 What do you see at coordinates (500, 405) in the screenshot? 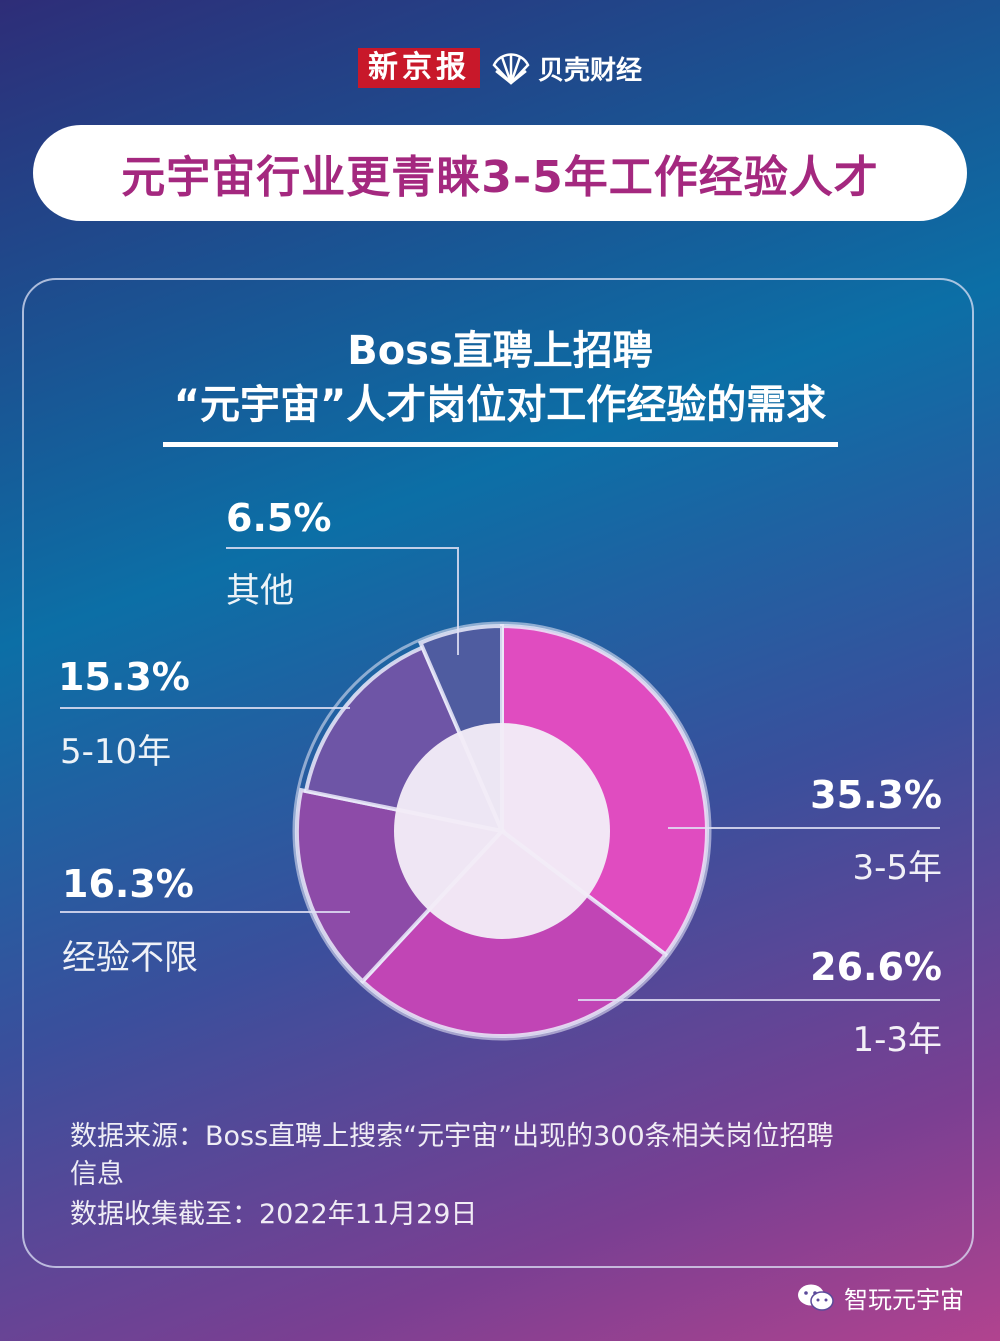
I see `chart-subtitle-line2: “元宇宙”人才岗位对工作经验的需求` at bounding box center [500, 405].